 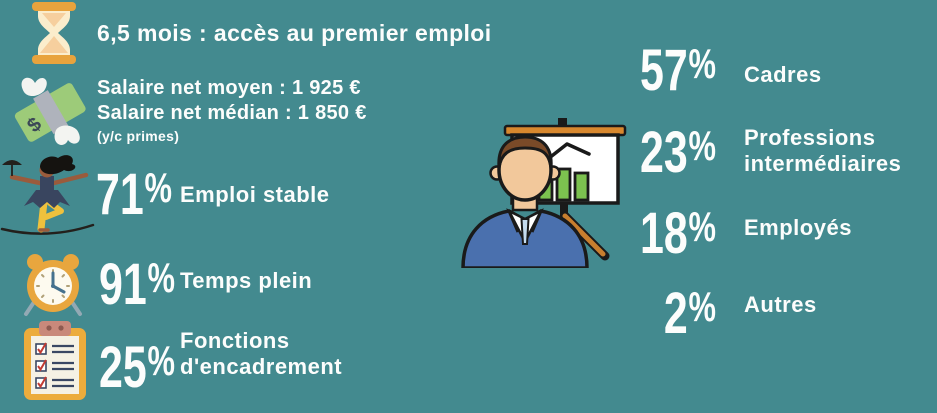 I want to click on stat-value: 23, so click(x=664, y=152).